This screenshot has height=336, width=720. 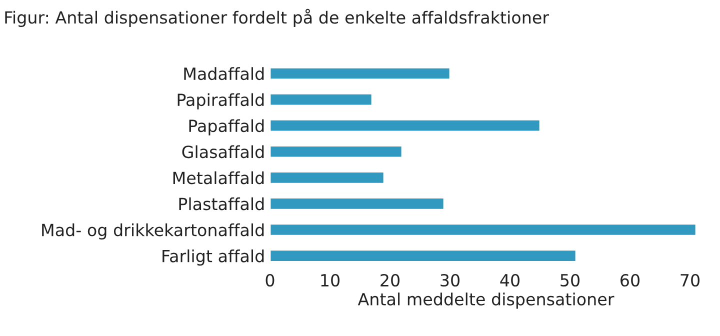 I want to click on x-tick-label: 40, so click(x=510, y=280).